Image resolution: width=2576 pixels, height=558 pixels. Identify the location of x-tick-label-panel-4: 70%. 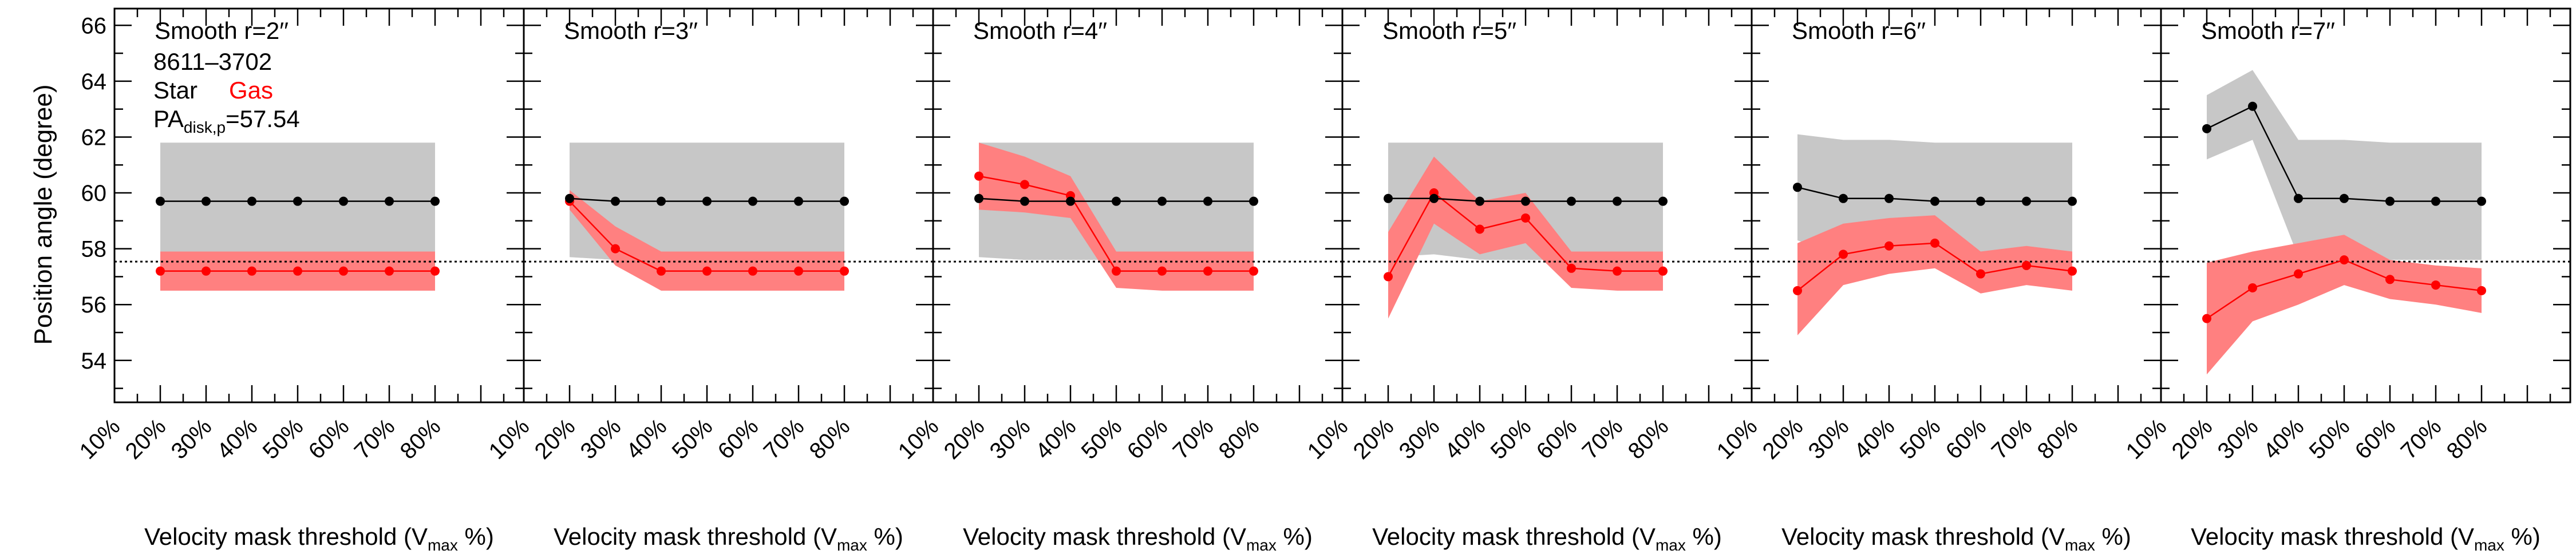
(1603, 439).